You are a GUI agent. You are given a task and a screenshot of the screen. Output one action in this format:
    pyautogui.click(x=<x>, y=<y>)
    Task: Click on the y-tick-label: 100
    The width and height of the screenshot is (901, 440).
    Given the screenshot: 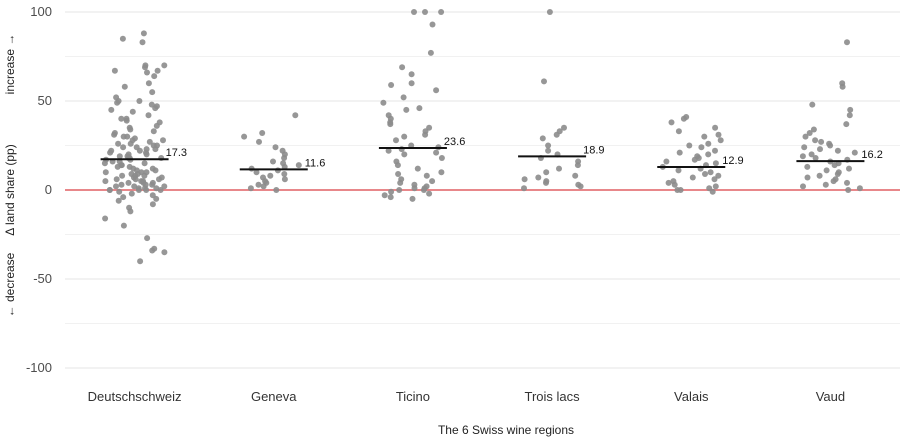 What is the action you would take?
    pyautogui.click(x=41, y=11)
    